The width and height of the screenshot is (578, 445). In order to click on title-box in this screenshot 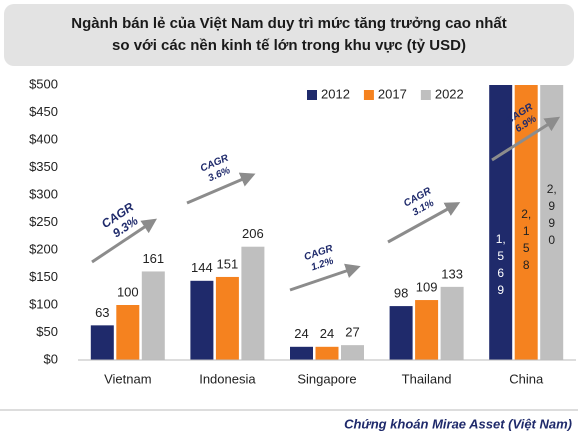, I will do `click(289, 35)`.